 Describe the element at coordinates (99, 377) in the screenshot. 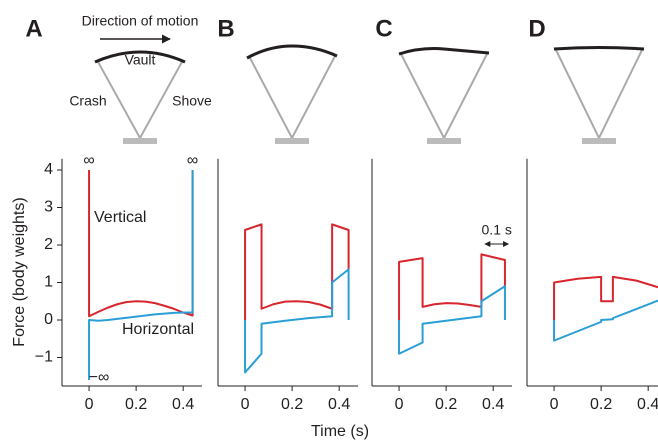

I see `infinity-label: −∞` at that location.